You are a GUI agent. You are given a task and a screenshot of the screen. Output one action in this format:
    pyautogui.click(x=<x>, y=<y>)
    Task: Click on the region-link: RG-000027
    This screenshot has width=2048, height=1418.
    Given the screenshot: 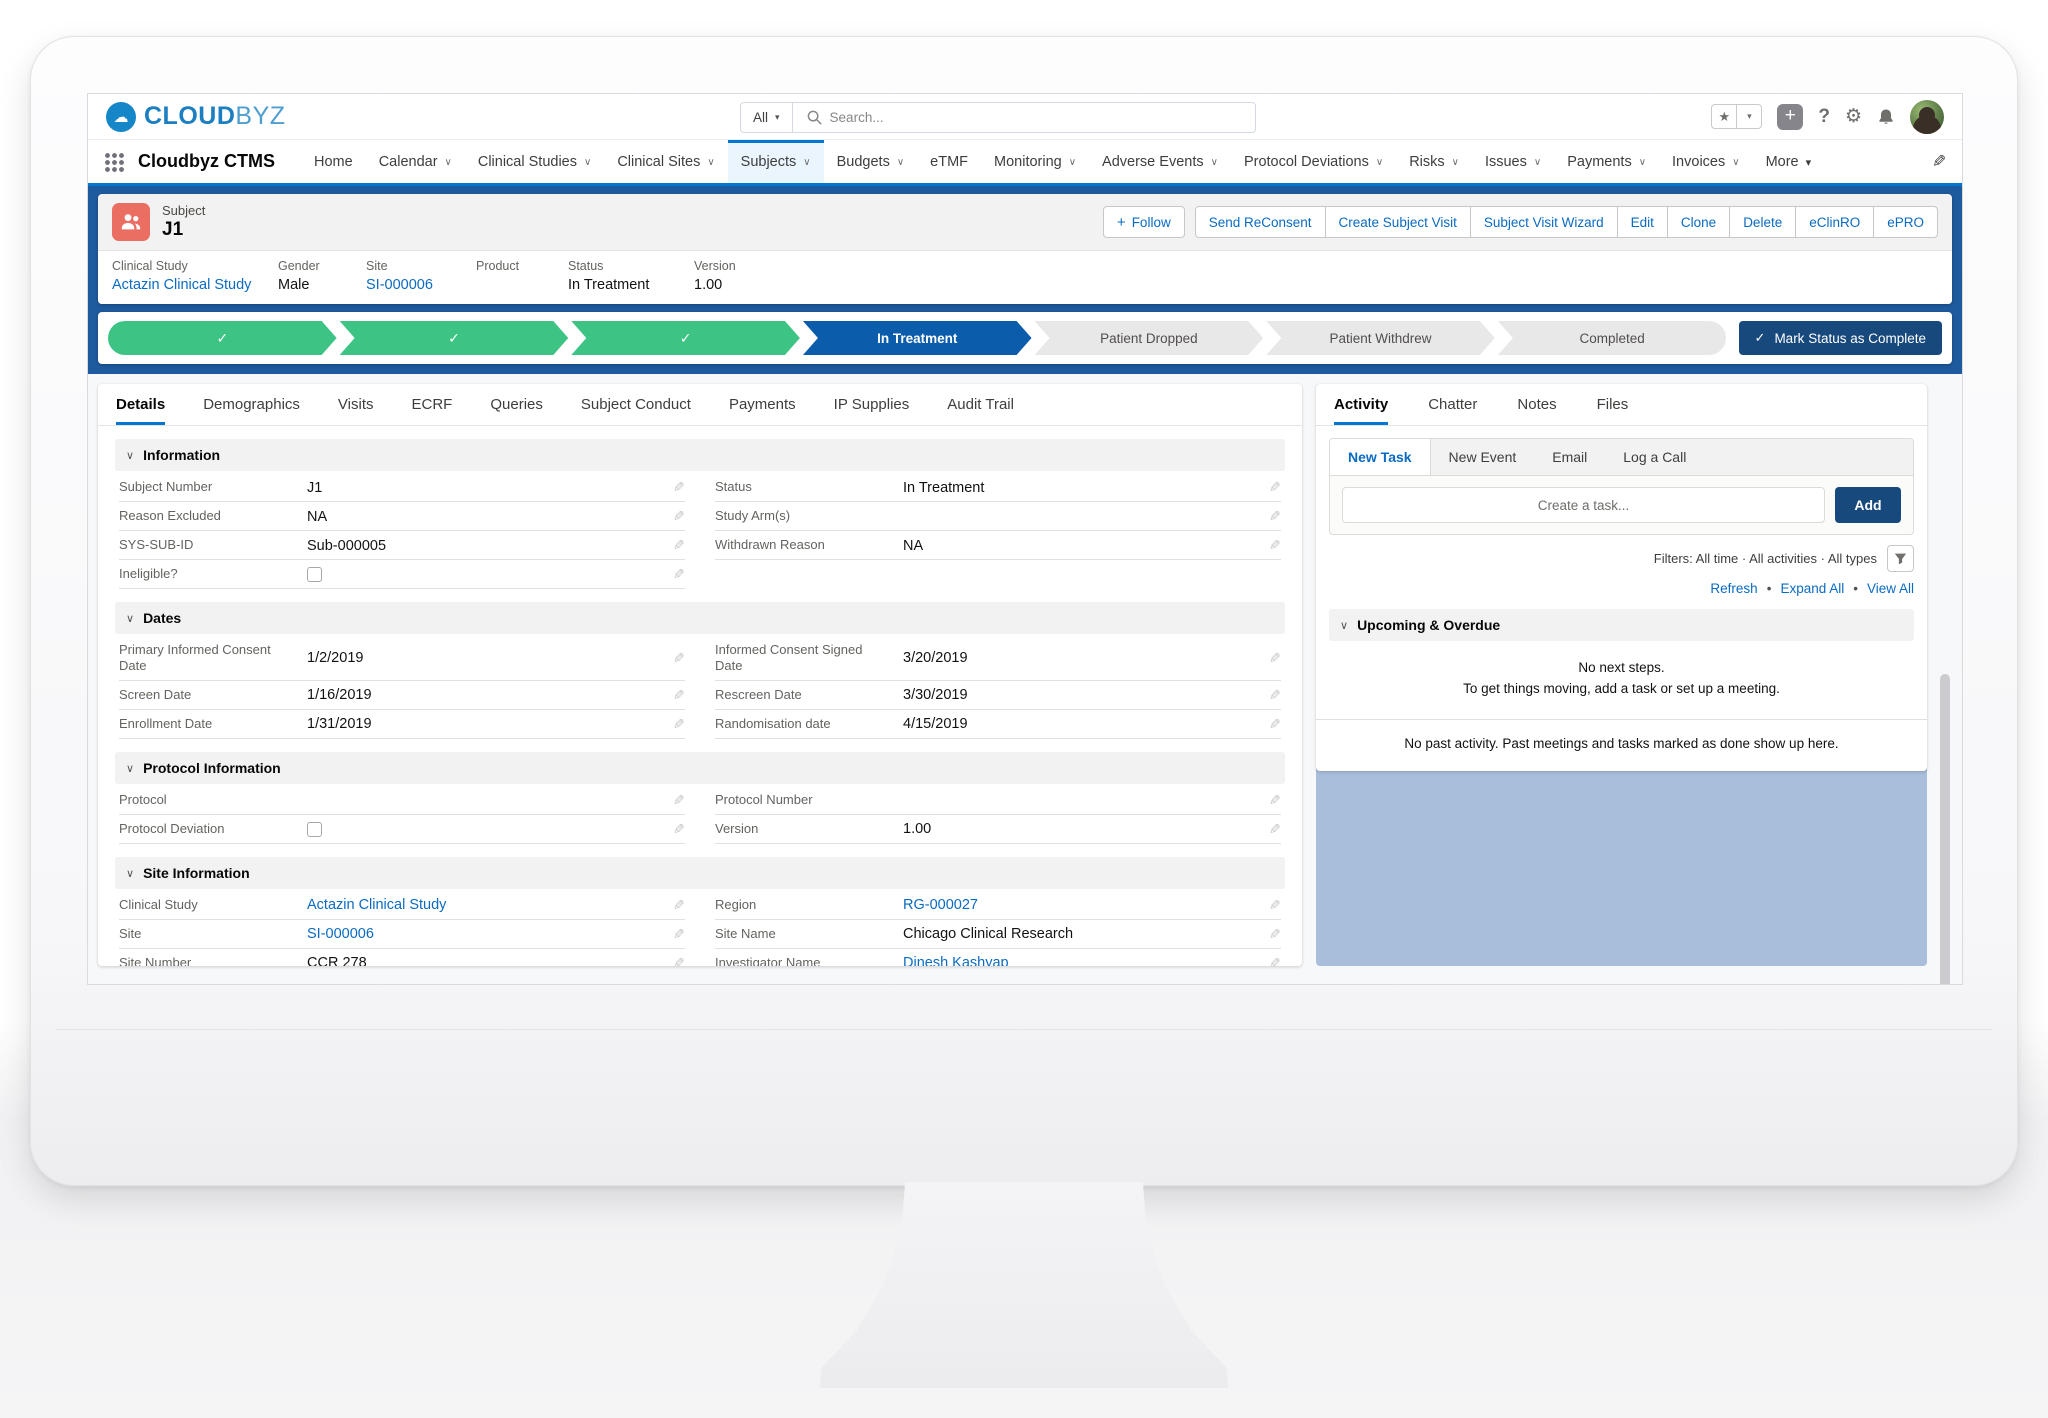 What is the action you would take?
    pyautogui.click(x=940, y=905)
    